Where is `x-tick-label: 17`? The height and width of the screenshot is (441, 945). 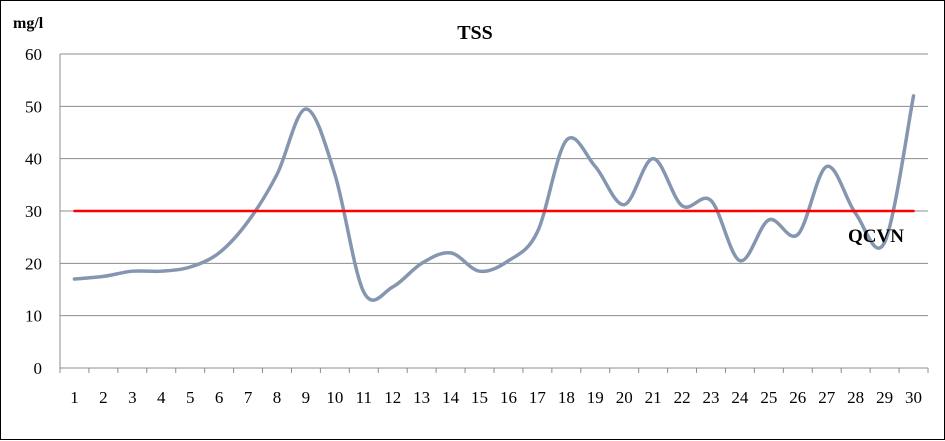 x-tick-label: 17 is located at coordinates (538, 397).